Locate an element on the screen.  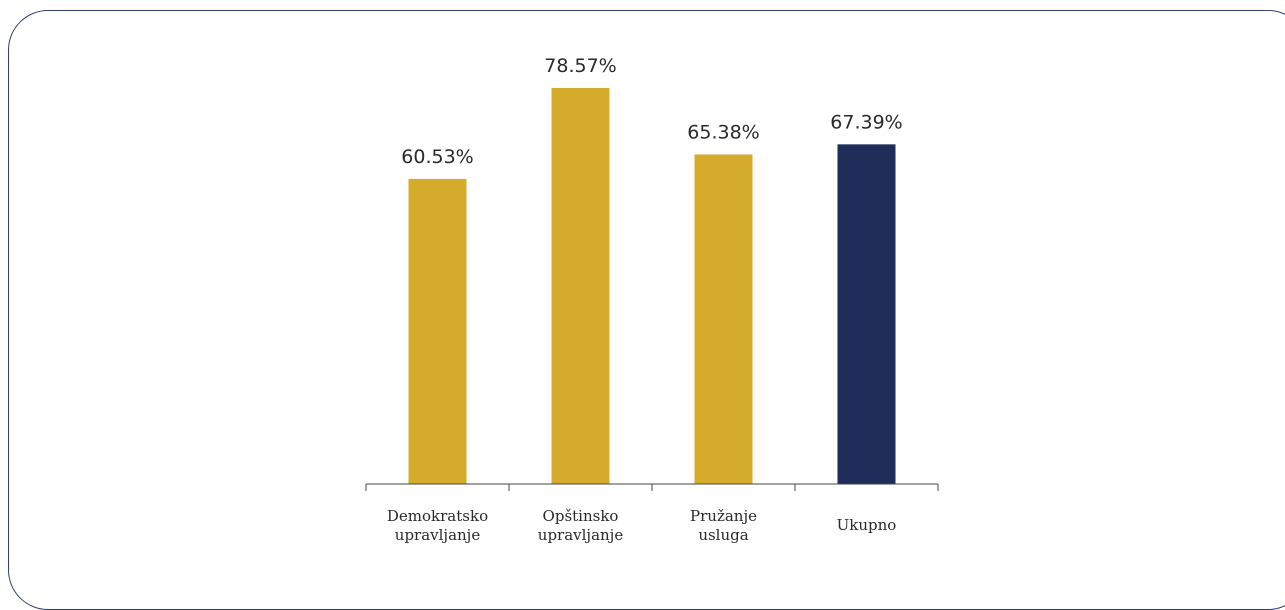
value-label-3: 67.39% is located at coordinates (866, 122).